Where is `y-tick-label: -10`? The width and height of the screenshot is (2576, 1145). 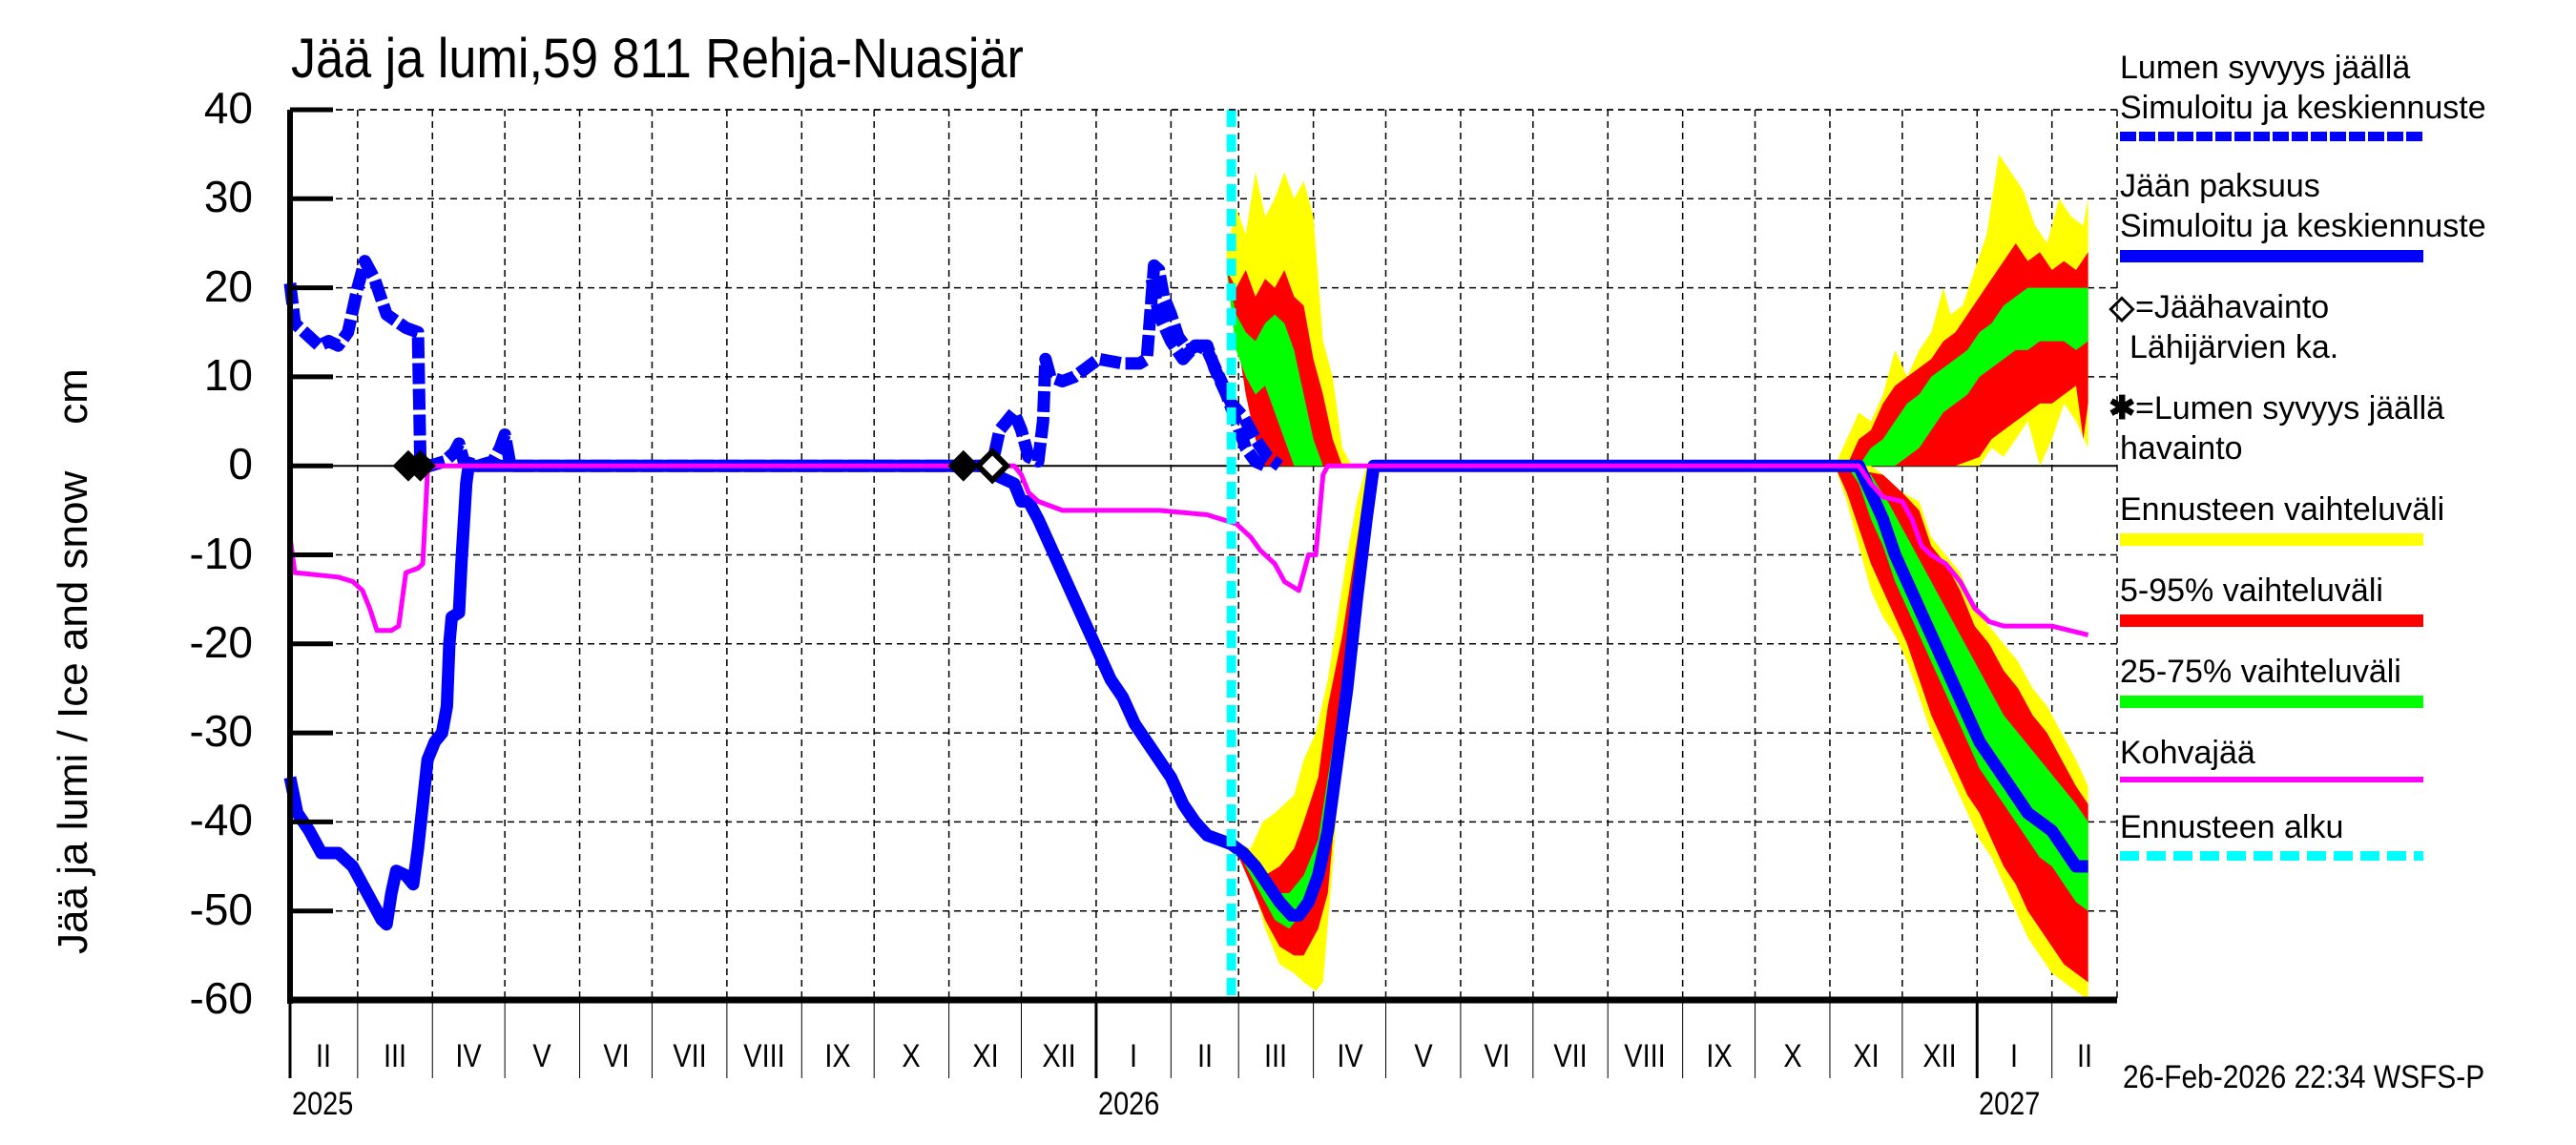
y-tick-label: -10 is located at coordinates (221, 553).